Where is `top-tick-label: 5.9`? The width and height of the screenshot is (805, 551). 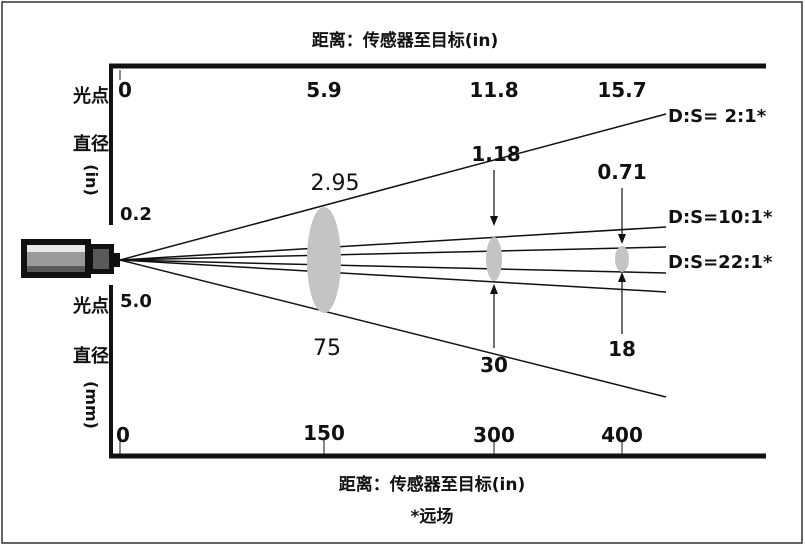
top-tick-label: 5.9 is located at coordinates (323, 90).